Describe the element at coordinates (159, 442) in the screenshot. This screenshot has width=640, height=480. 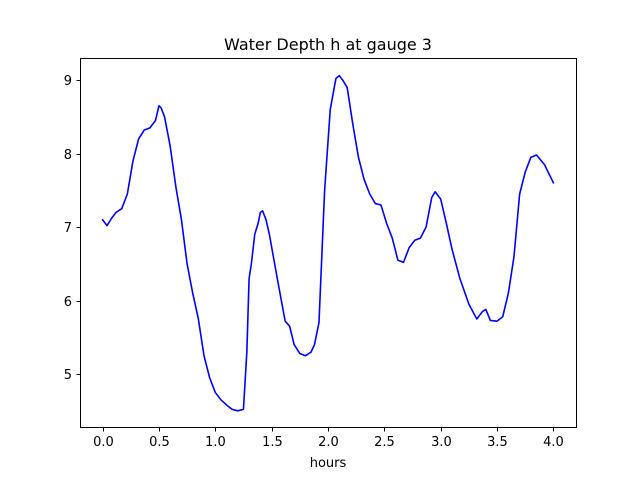
I see `x-tick-label: 0.5` at that location.